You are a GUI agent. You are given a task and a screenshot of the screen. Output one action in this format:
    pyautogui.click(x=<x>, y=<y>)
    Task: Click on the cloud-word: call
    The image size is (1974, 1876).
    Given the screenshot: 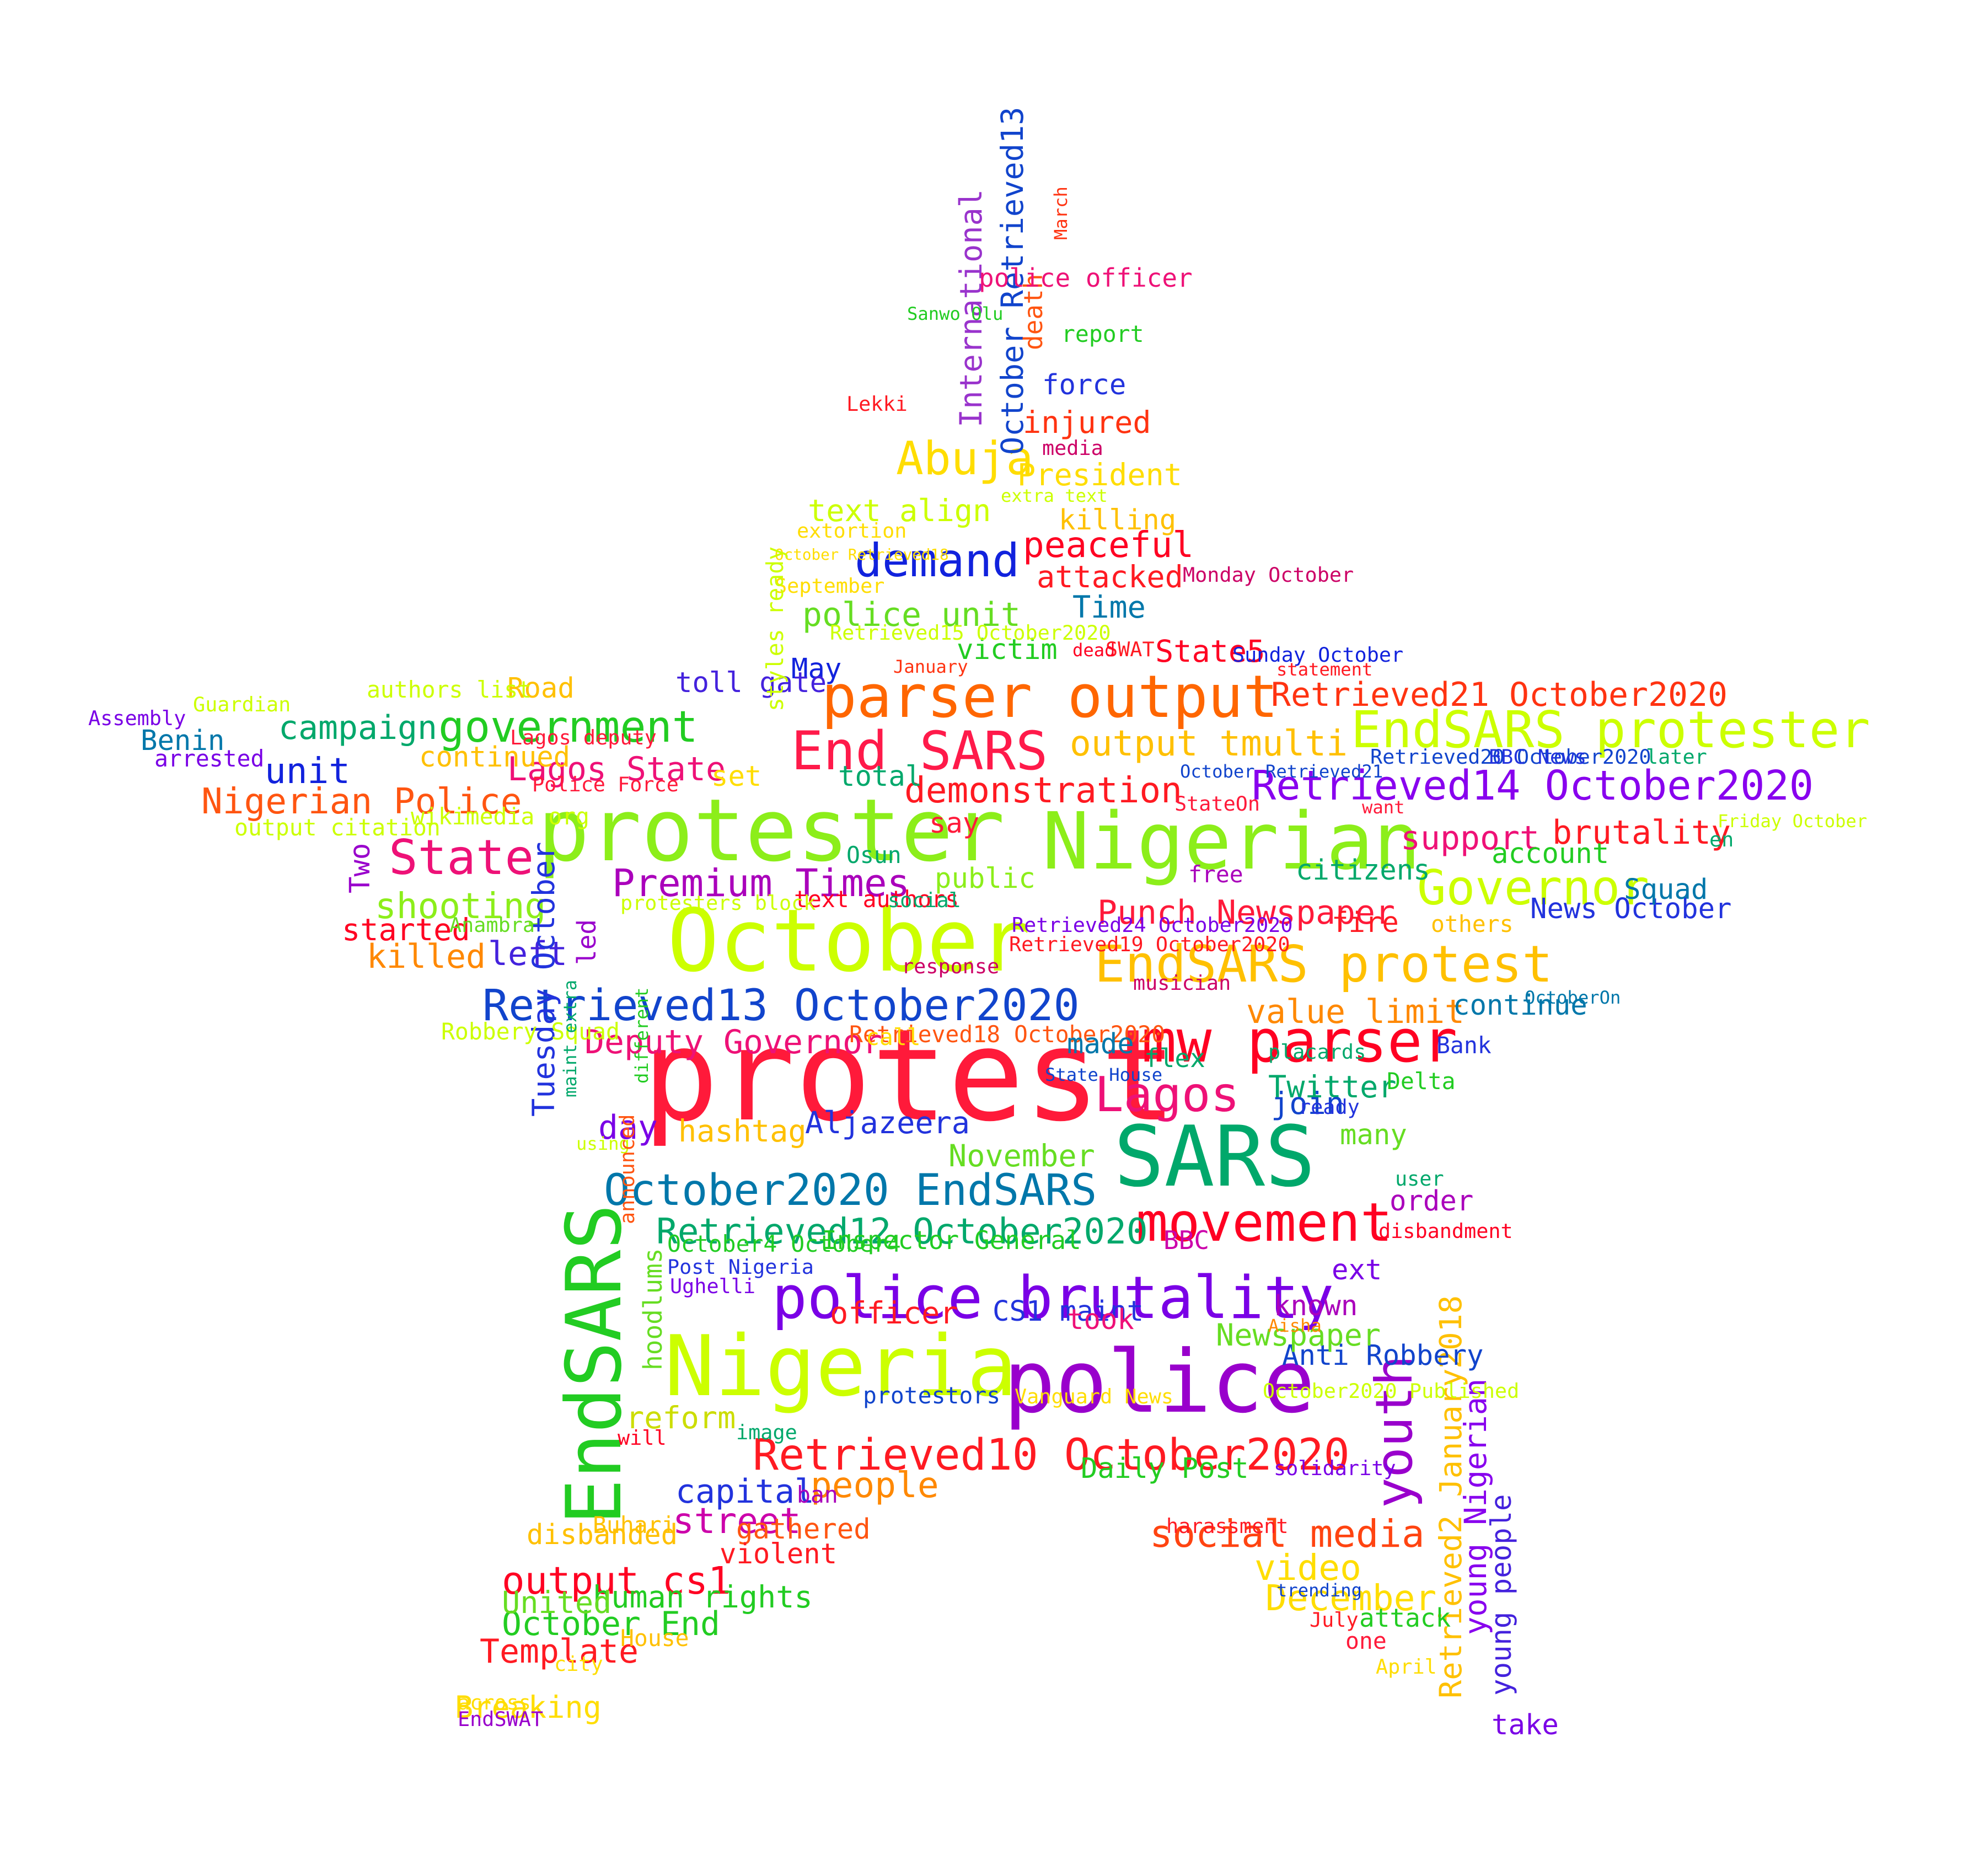 What is the action you would take?
    pyautogui.click(x=893, y=1037)
    